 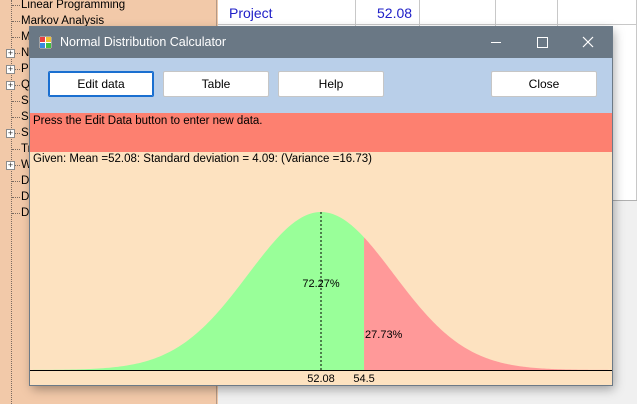 What do you see at coordinates (108, 69) in the screenshot?
I see `tree-item: + P` at bounding box center [108, 69].